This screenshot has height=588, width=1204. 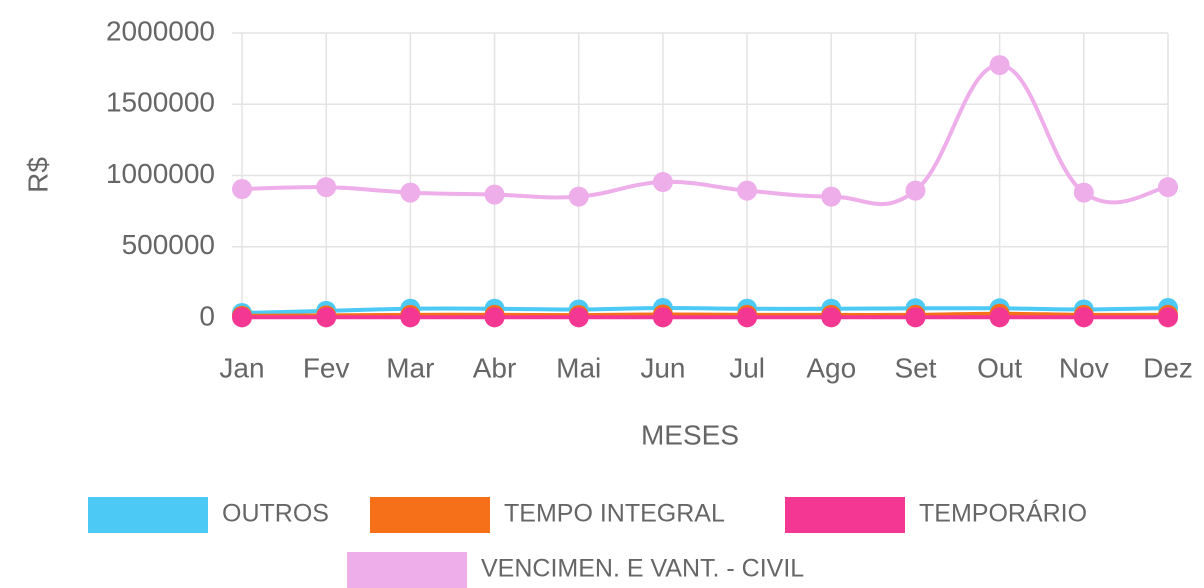 What do you see at coordinates (642, 569) in the screenshot?
I see `legend-label: VENCIMEN. E VANT. - CIVIL` at bounding box center [642, 569].